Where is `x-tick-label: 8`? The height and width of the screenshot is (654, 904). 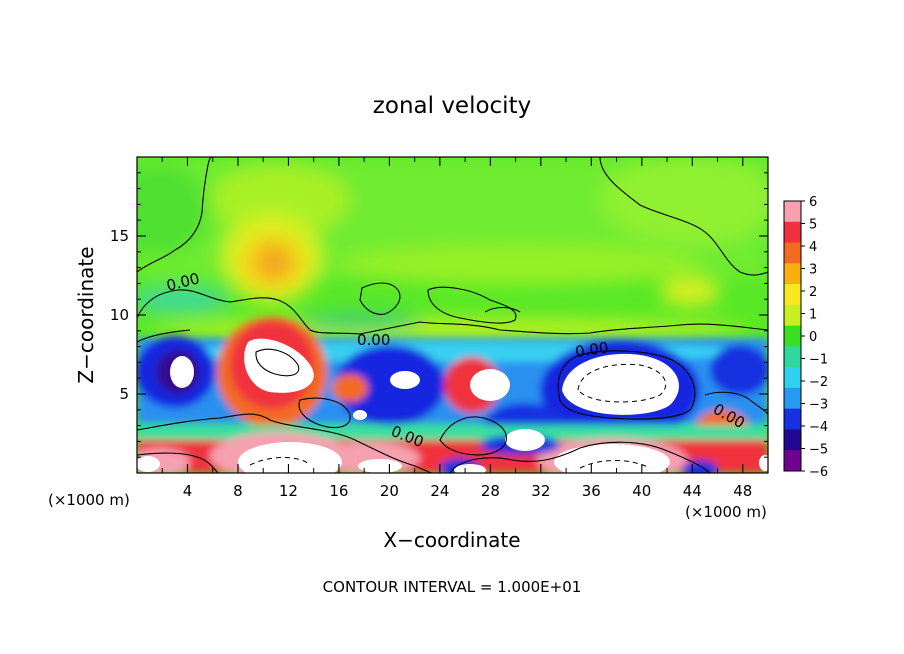 x-tick-label: 8 is located at coordinates (238, 491).